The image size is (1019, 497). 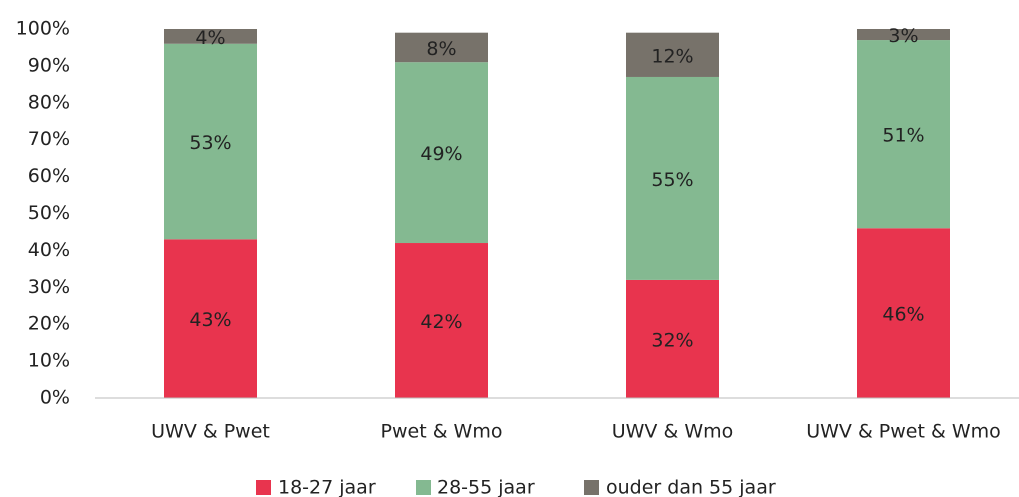 What do you see at coordinates (55, 398) in the screenshot?
I see `y-tick-label: 0%` at bounding box center [55, 398].